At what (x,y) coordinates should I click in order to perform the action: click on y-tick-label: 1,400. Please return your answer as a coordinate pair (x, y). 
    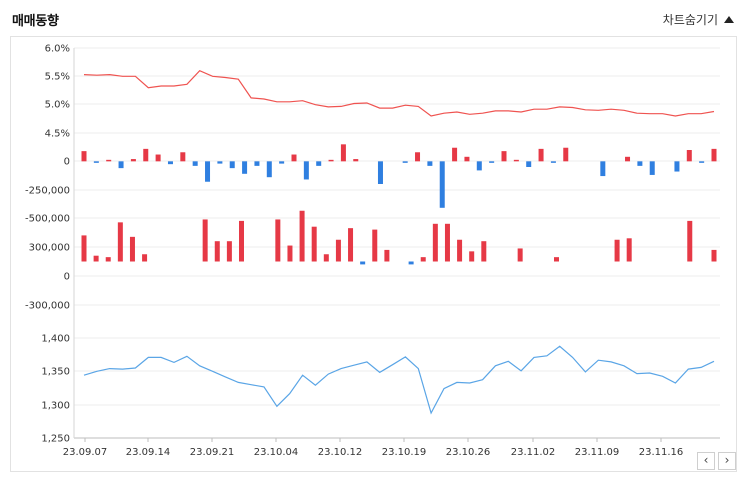
    Looking at the image, I should click on (55, 339).